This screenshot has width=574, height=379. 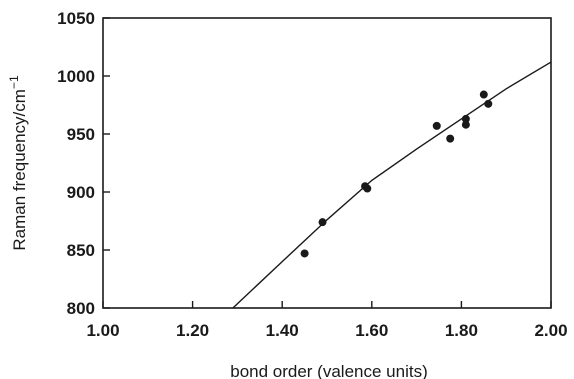 What do you see at coordinates (81, 308) in the screenshot?
I see `y-tick-label: 800` at bounding box center [81, 308].